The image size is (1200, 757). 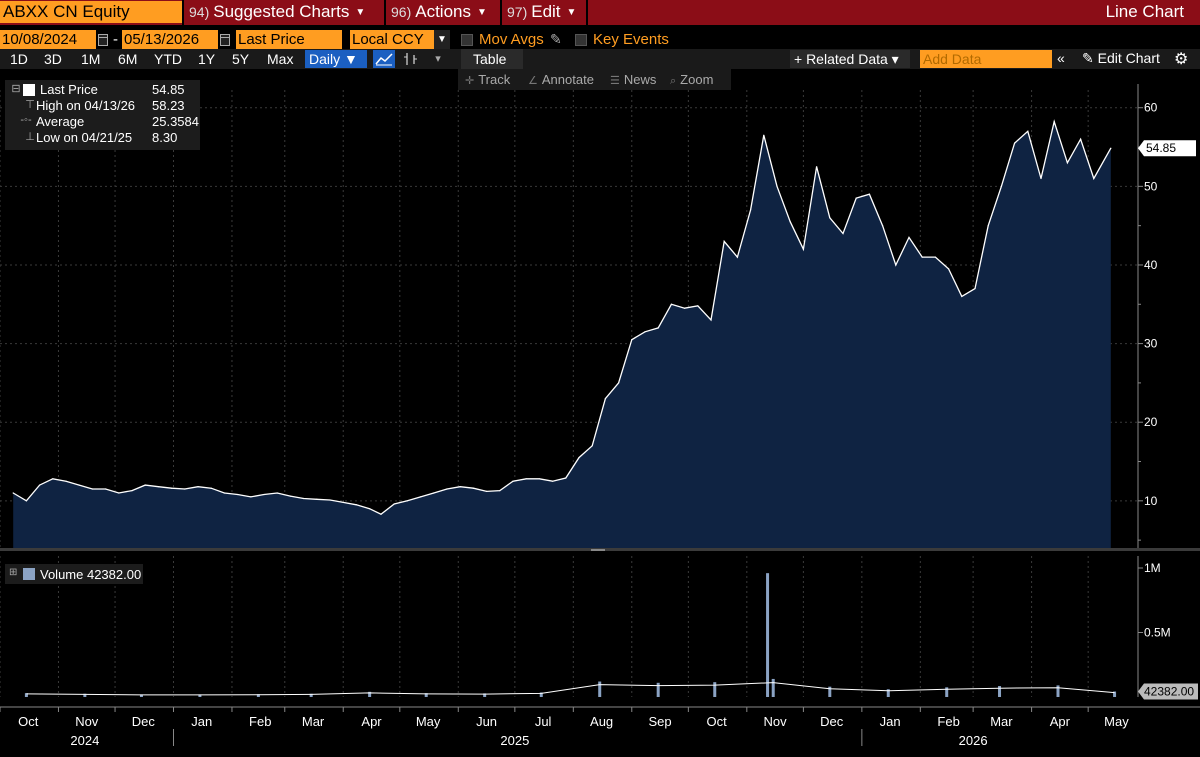 What do you see at coordinates (86, 105) in the screenshot?
I see `legend-label: High on 04/13/26` at bounding box center [86, 105].